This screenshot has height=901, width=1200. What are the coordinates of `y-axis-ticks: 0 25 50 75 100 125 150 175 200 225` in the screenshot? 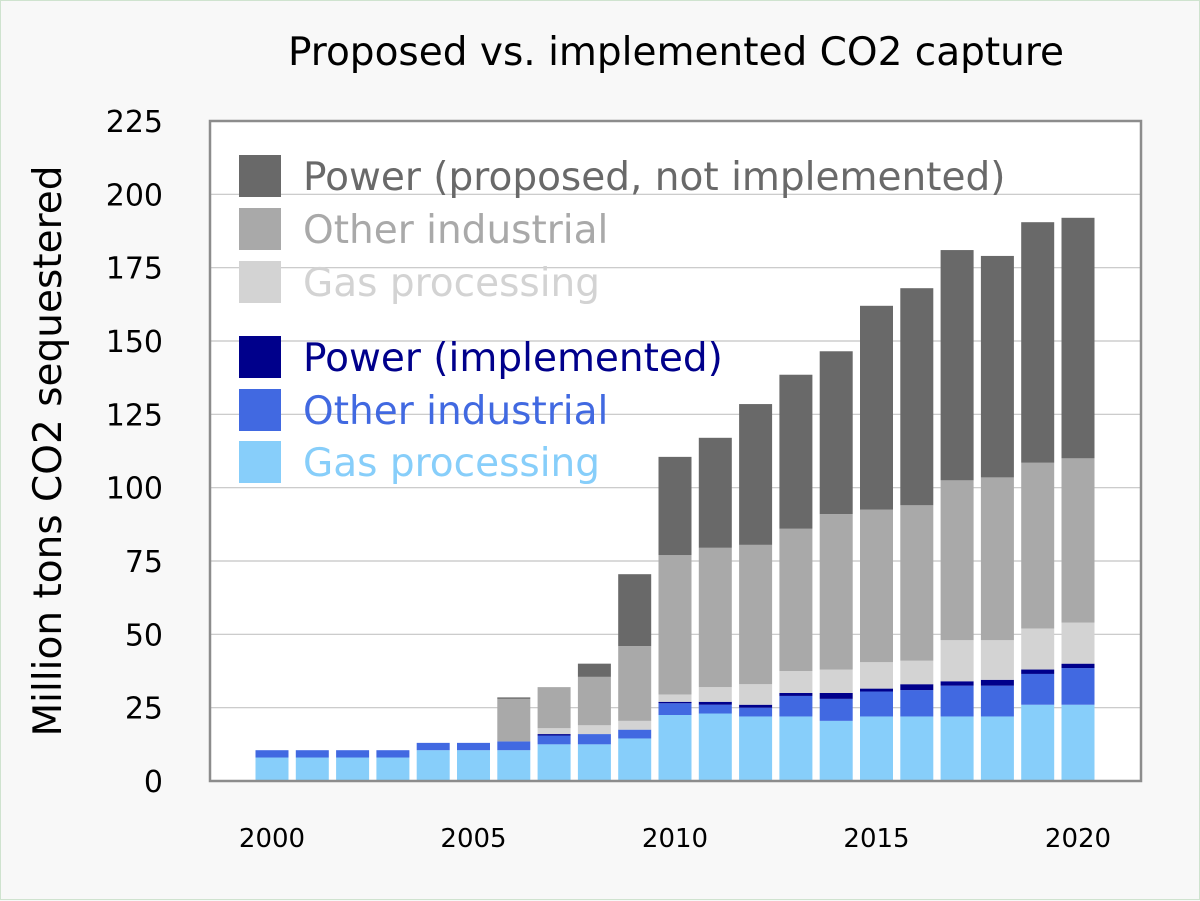 It's located at (134, 452).